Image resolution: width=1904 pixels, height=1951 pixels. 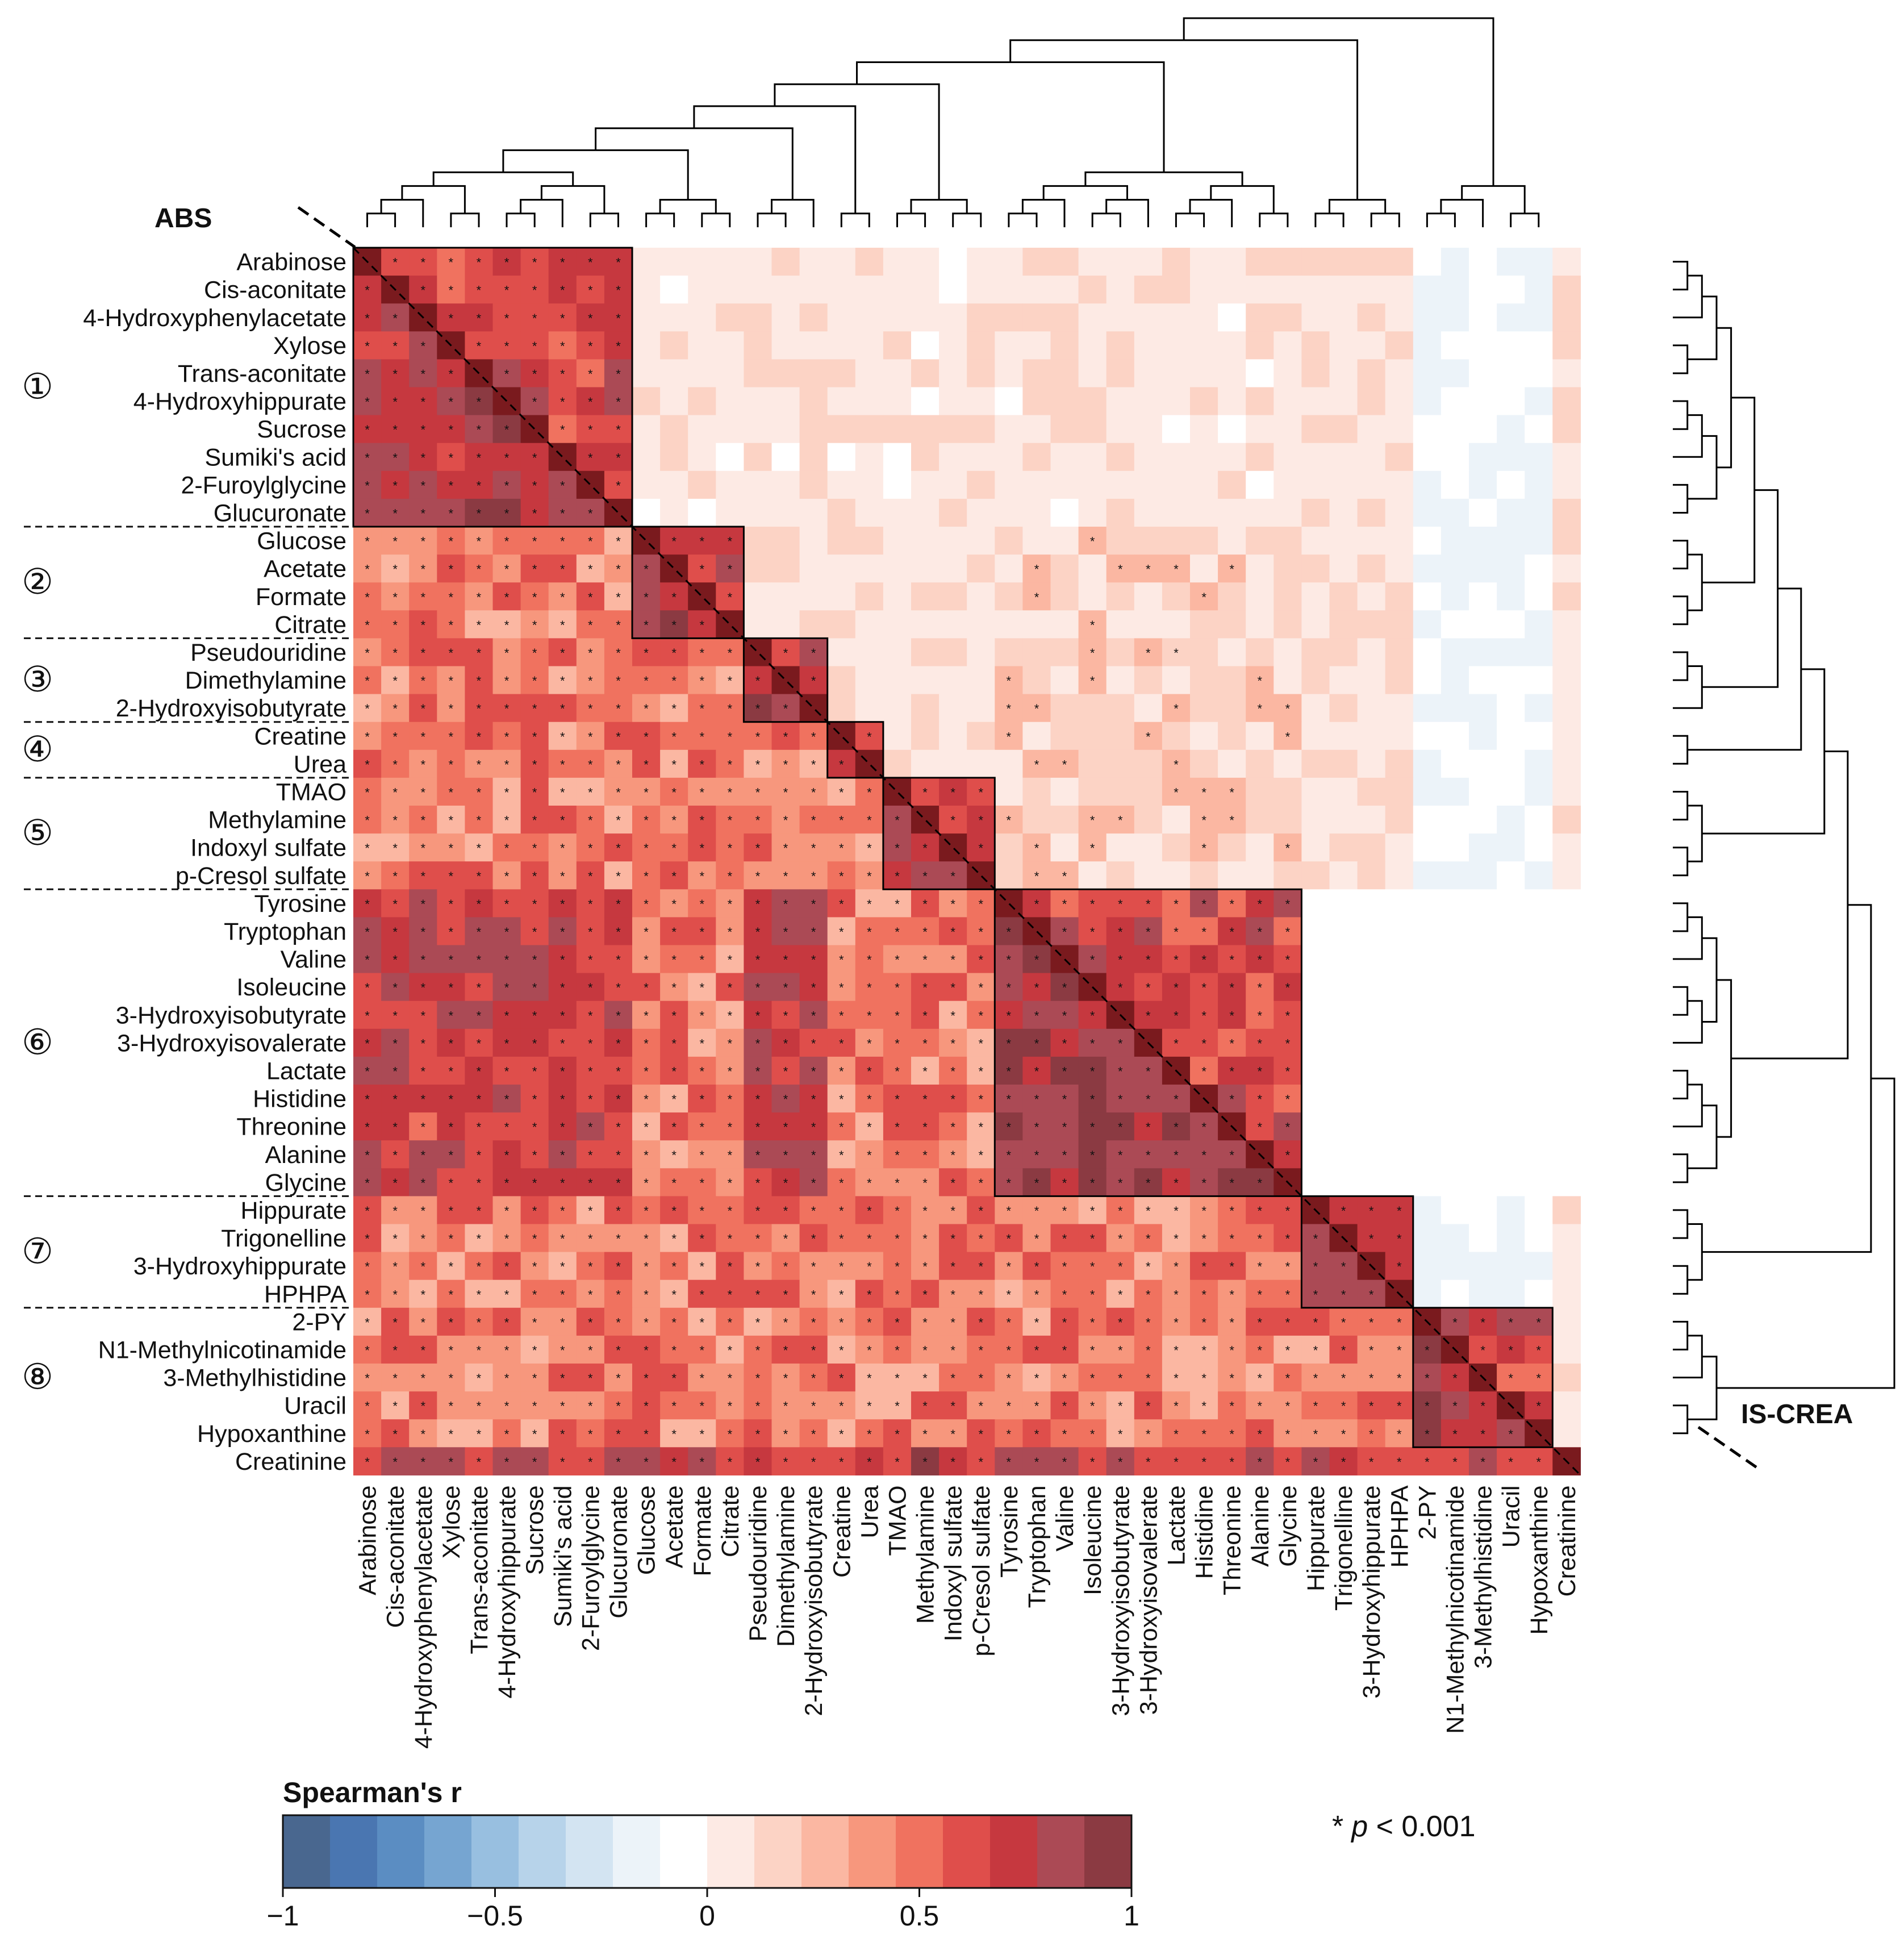 What do you see at coordinates (688, 582) in the screenshot?
I see `cluster-box` at bounding box center [688, 582].